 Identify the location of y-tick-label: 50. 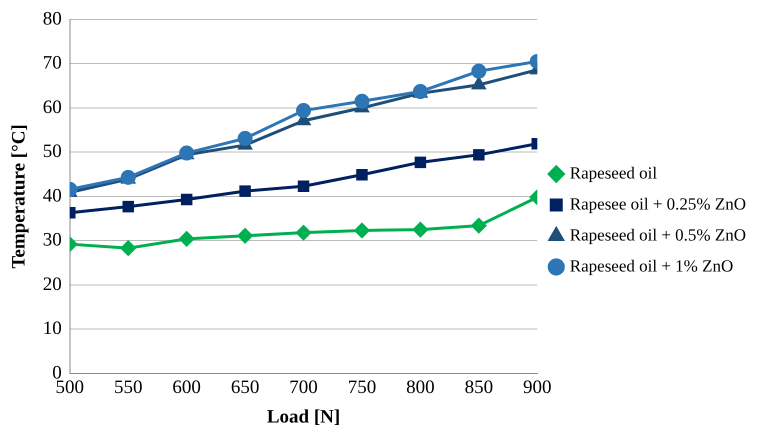
(52, 151).